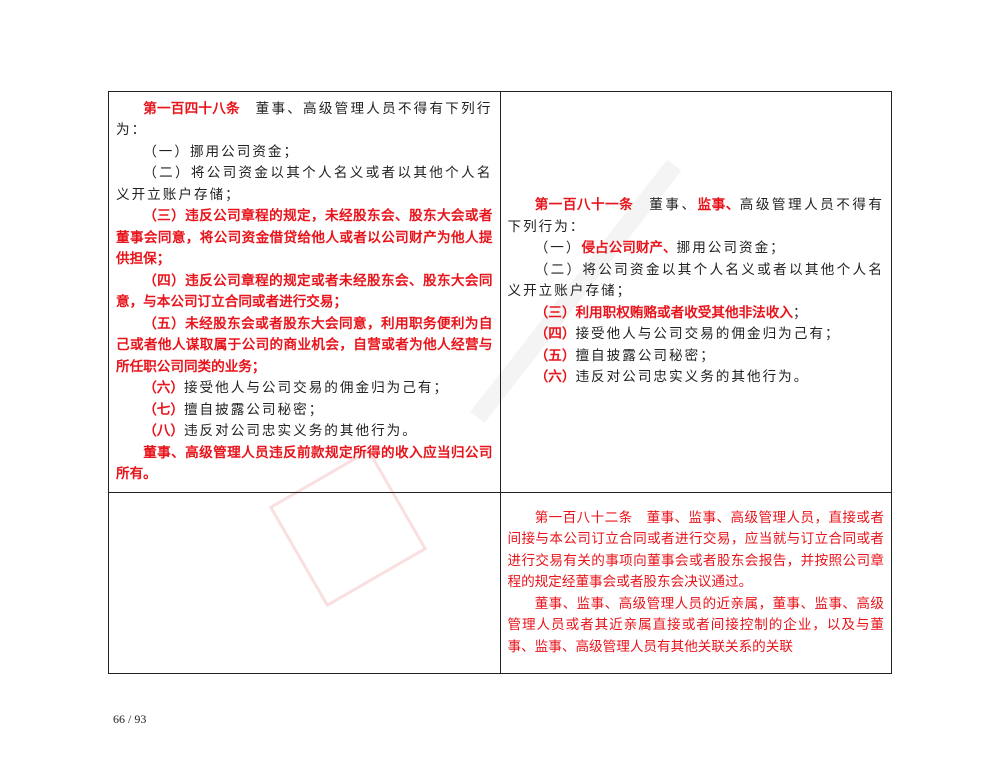 The image size is (1000, 772). I want to click on paragraph: （八）违反对公司忠实义务的其他行为。, so click(304, 432).